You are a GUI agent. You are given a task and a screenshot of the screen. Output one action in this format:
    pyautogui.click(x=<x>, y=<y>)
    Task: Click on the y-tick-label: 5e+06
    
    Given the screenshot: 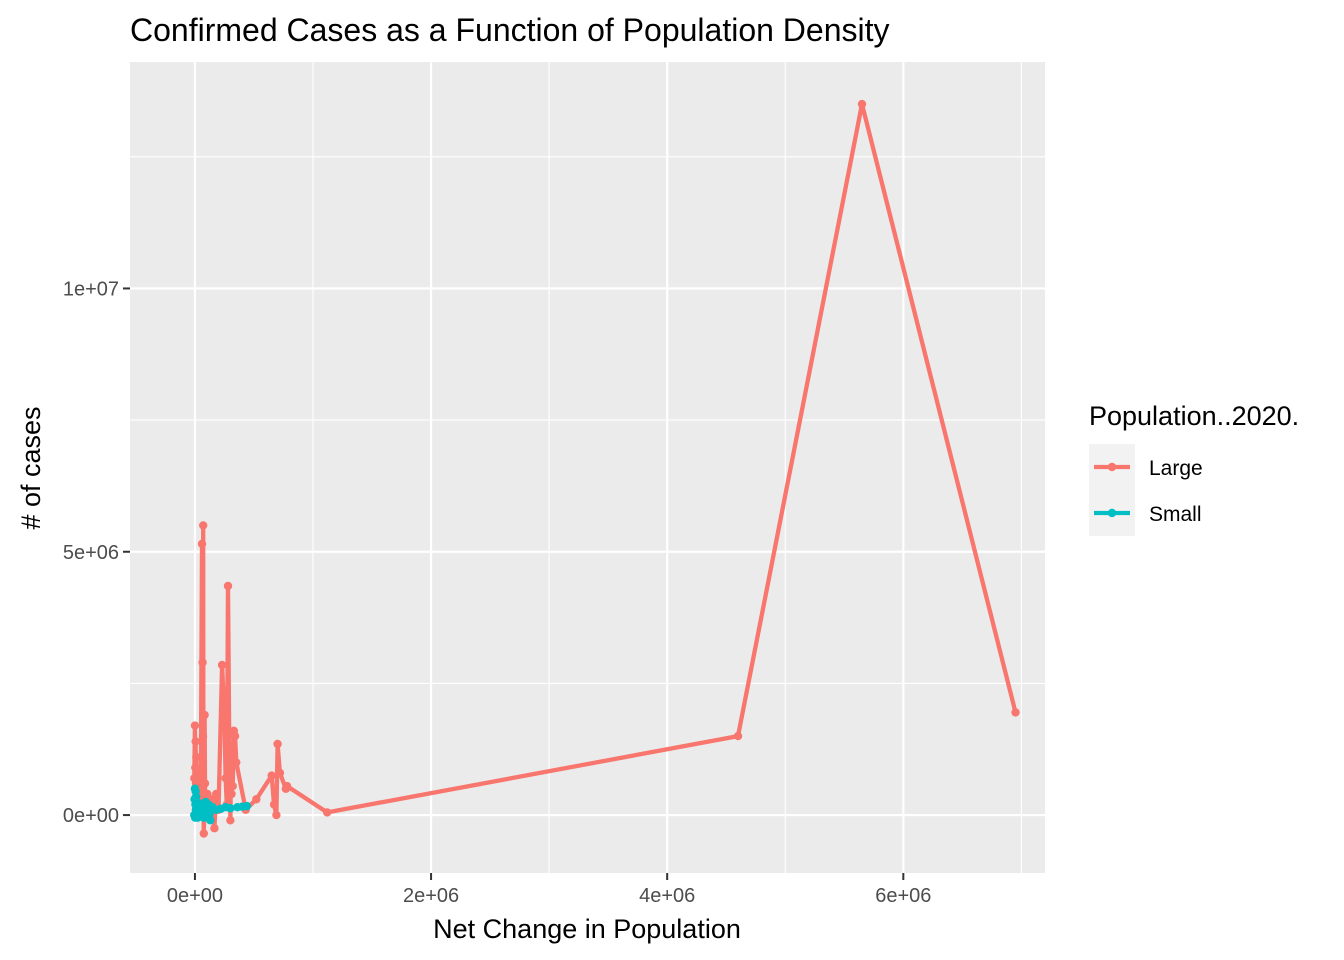 What is the action you would take?
    pyautogui.click(x=91, y=553)
    